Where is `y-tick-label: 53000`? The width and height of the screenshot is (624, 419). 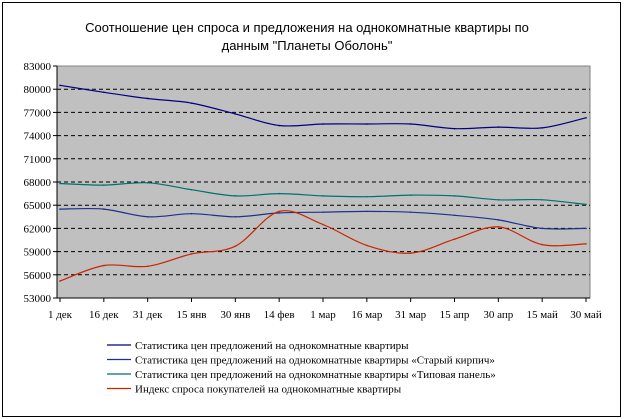 y-tick-label: 53000 is located at coordinates (38, 299).